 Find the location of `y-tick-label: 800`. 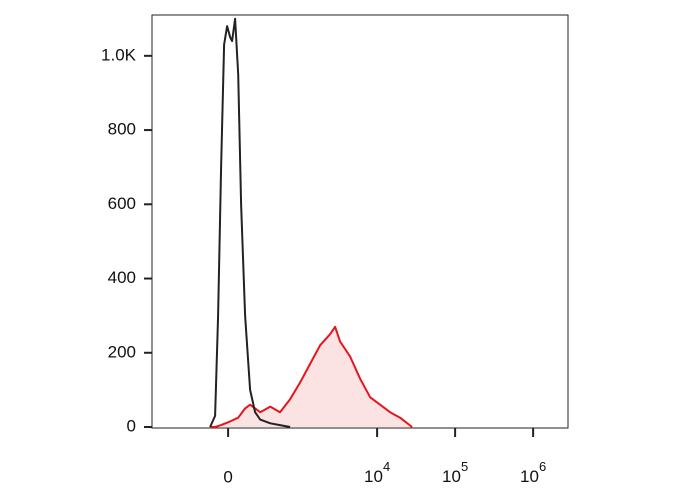

y-tick-label: 800 is located at coordinates (122, 129).